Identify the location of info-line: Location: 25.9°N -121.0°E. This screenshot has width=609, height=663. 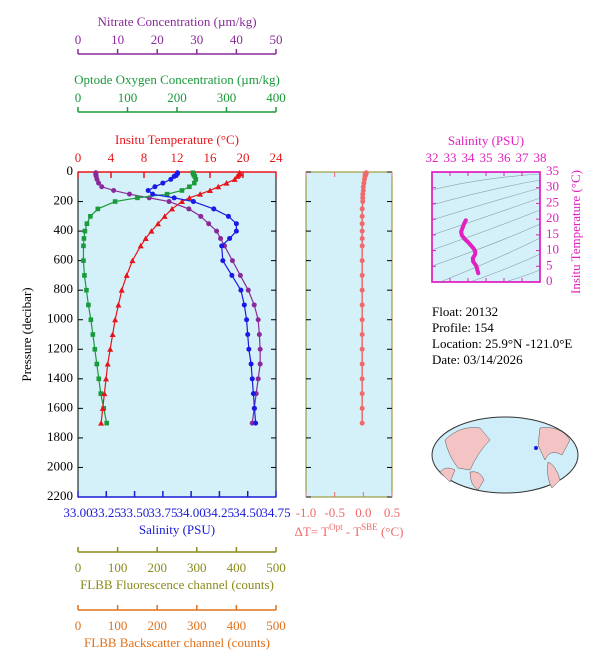
(502, 343).